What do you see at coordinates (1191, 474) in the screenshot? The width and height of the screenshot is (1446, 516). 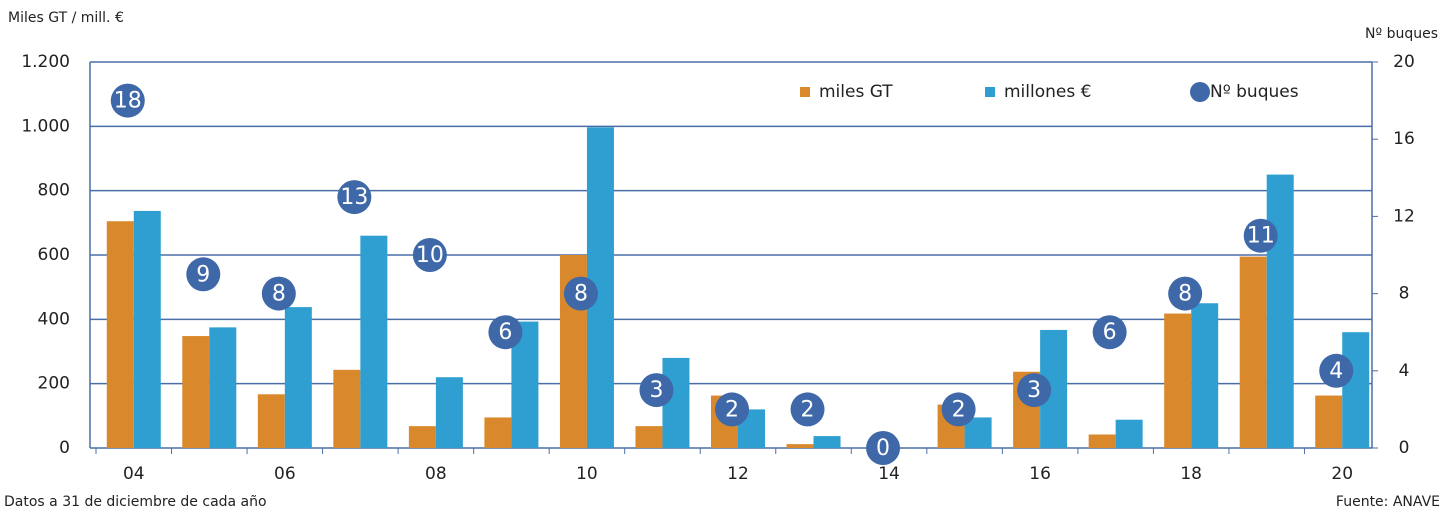 I see `x-tick-label: 18` at bounding box center [1191, 474].